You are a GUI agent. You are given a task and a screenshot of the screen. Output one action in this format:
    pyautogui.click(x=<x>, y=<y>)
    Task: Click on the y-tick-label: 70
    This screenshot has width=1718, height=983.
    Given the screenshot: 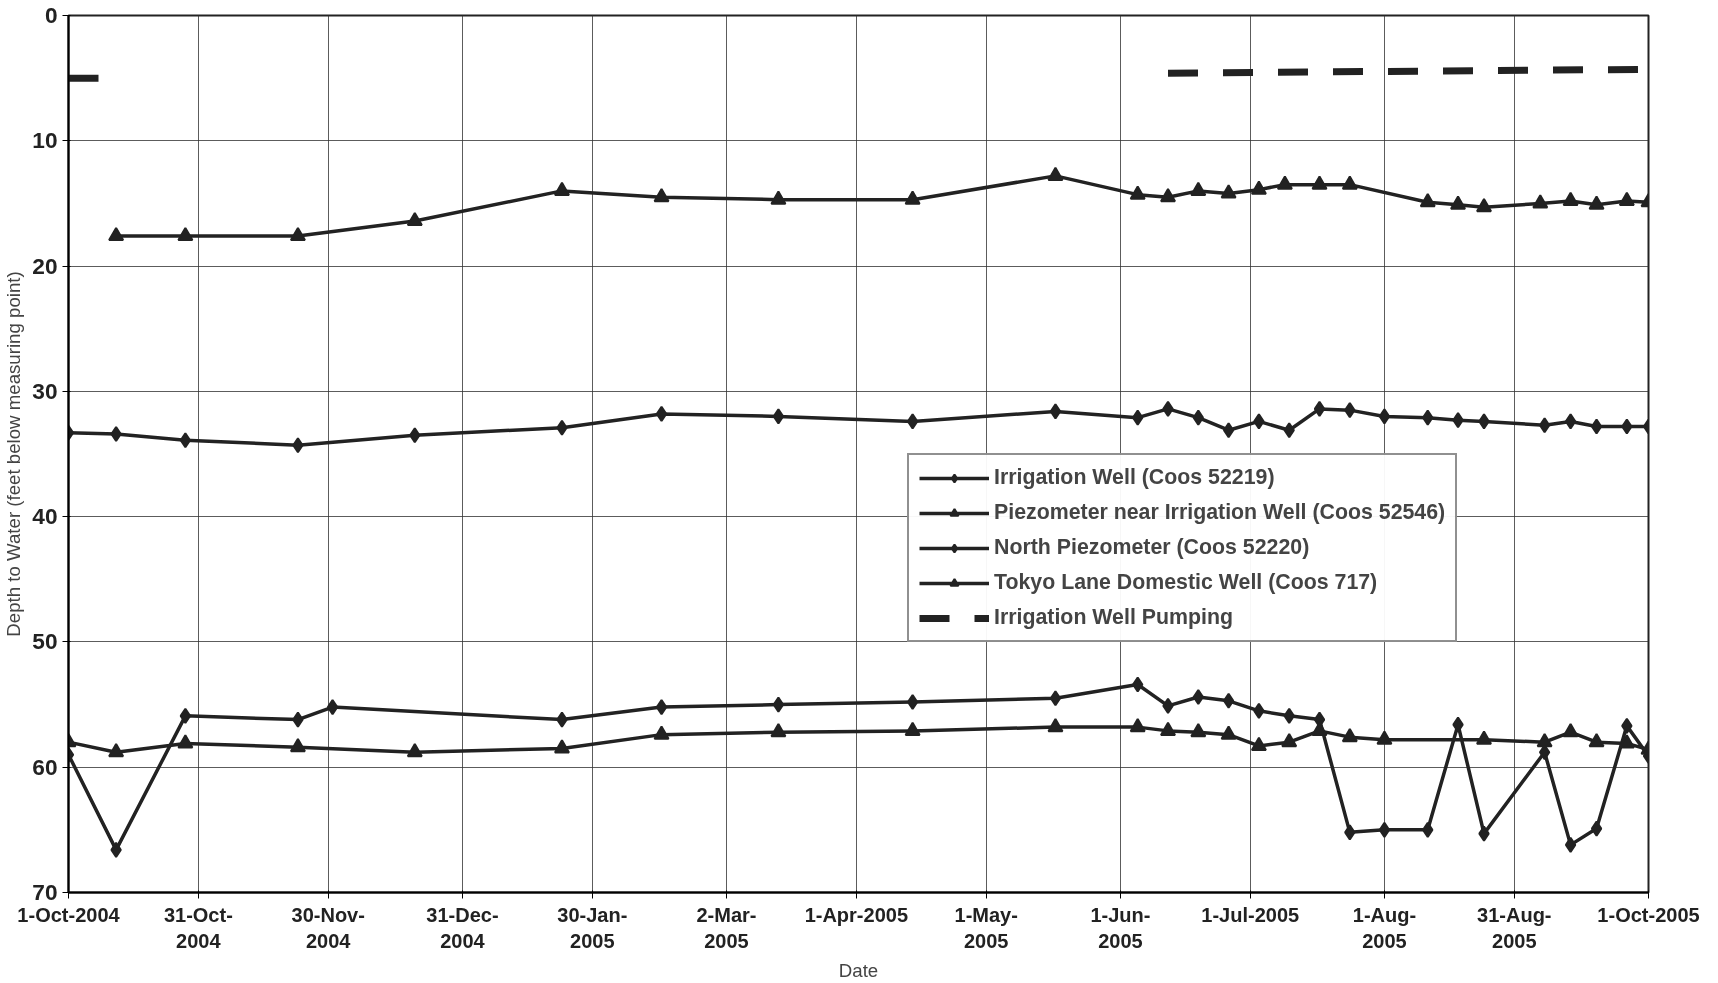 What is the action you would take?
    pyautogui.click(x=45, y=892)
    